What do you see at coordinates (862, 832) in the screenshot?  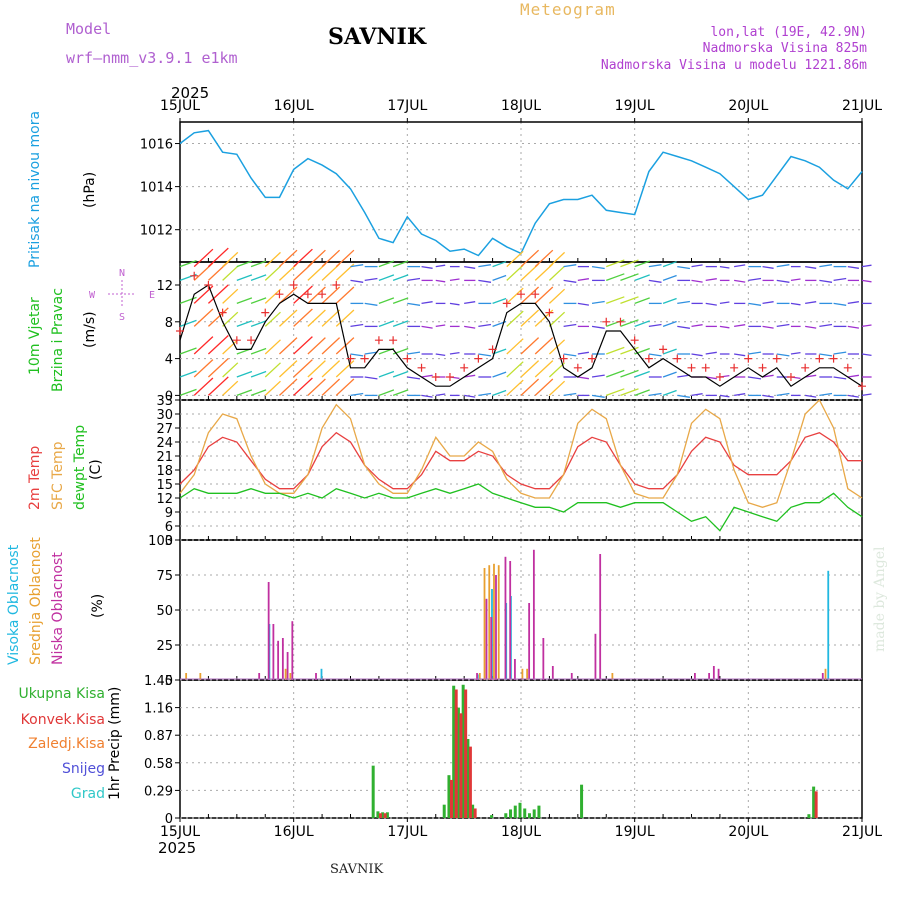 I see `day-tick-label: 21JUL` at bounding box center [862, 832].